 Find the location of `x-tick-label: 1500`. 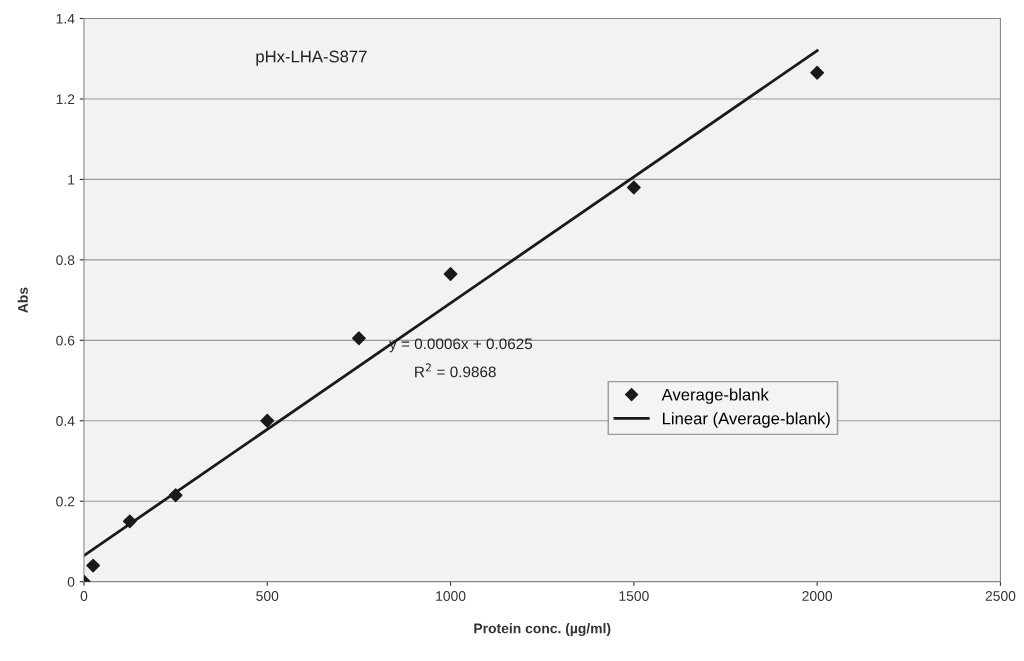

x-tick-label: 1500 is located at coordinates (634, 596).